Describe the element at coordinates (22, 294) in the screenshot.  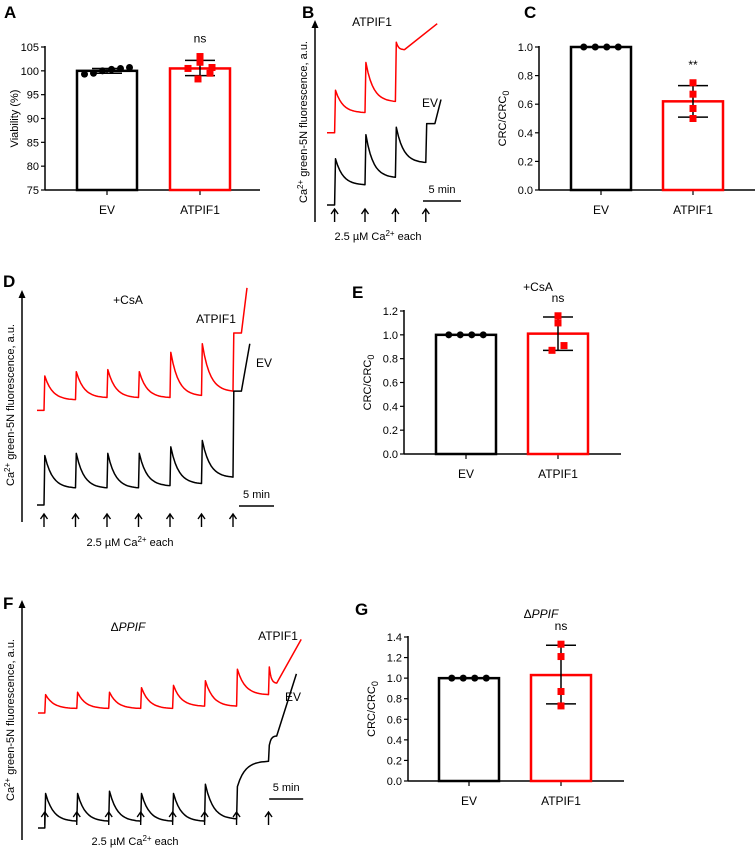
I see `y-axis-arrow-icon` at that location.